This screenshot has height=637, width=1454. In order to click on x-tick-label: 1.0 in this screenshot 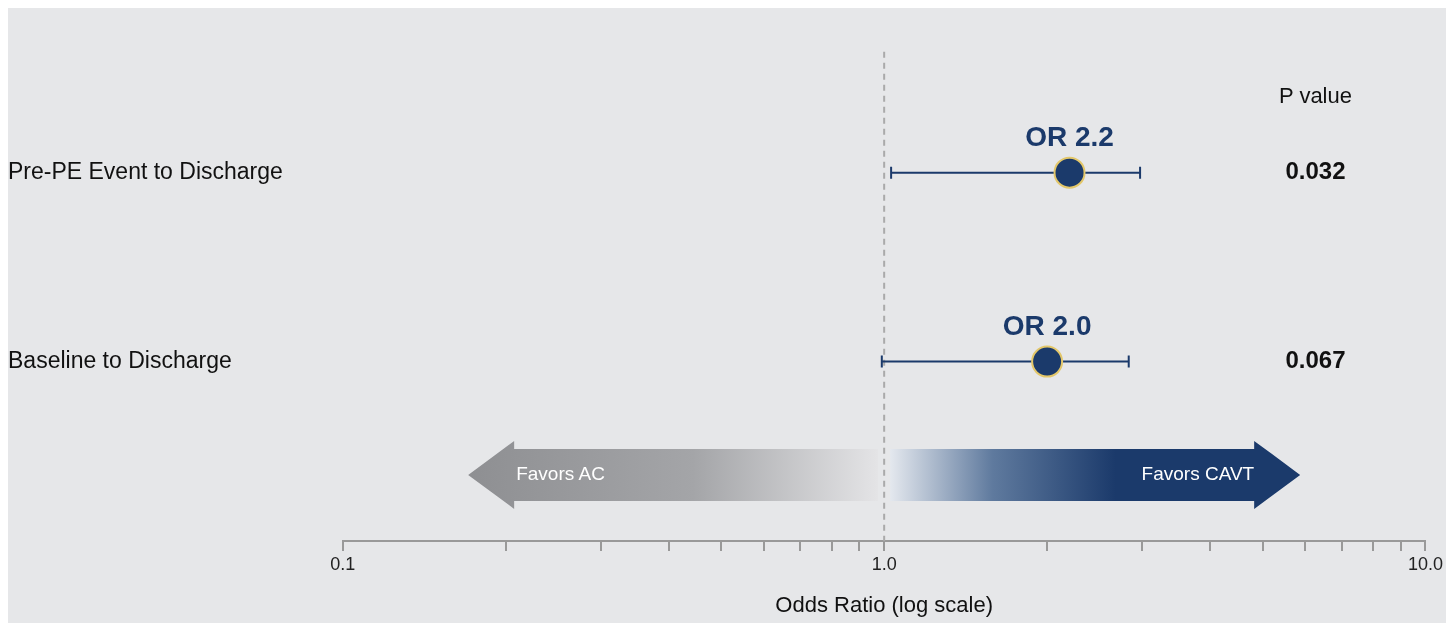, I will do `click(884, 563)`.